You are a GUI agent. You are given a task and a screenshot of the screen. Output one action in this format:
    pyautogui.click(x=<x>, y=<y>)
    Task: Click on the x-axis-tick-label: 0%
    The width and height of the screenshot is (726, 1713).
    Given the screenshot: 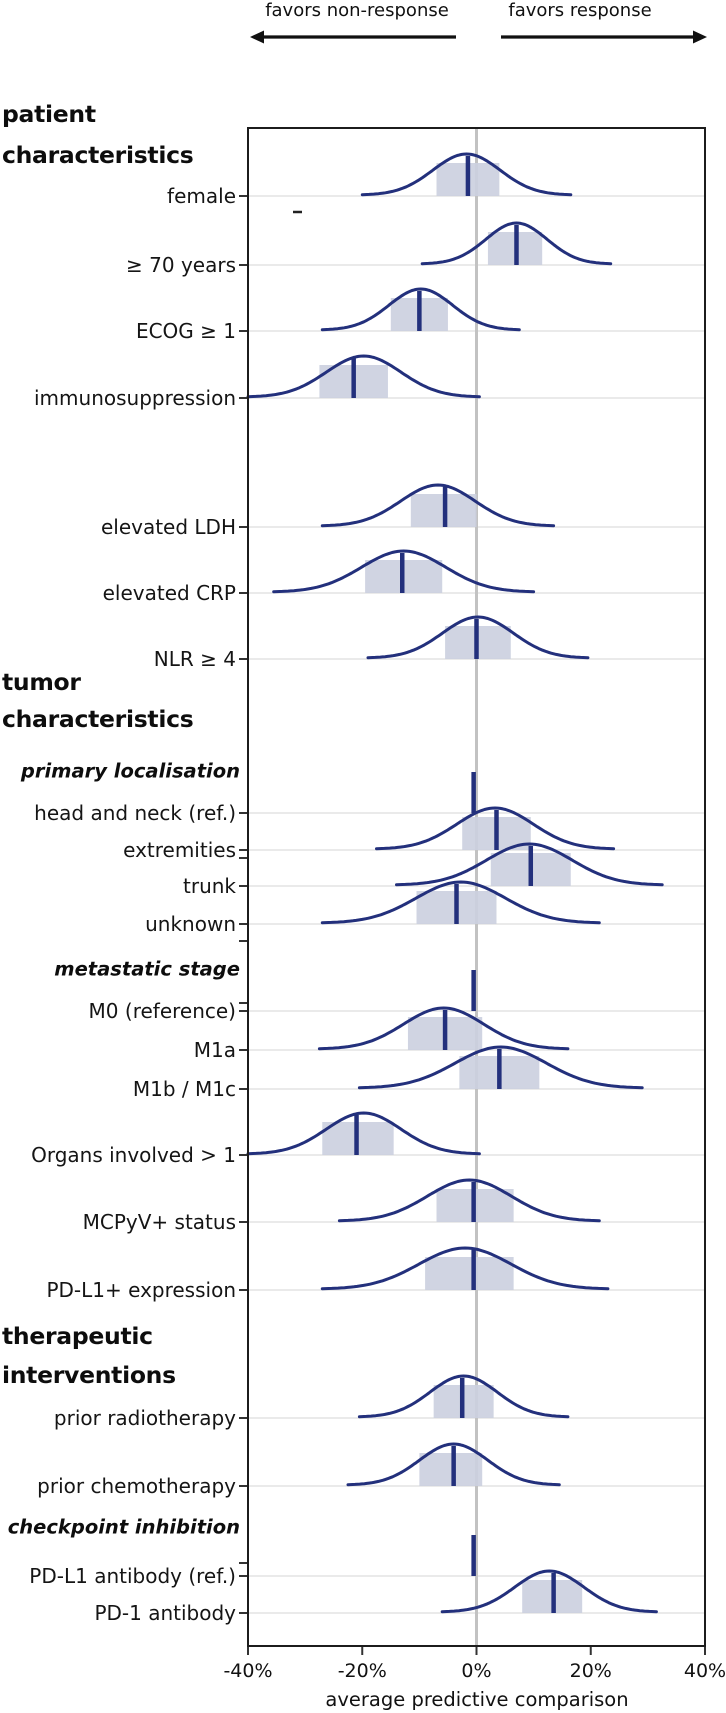 What is the action you would take?
    pyautogui.click(x=476, y=1671)
    